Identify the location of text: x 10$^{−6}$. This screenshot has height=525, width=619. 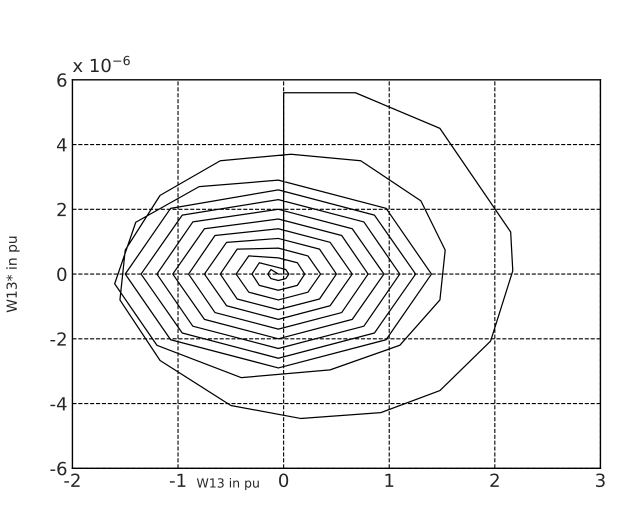
(101, 64).